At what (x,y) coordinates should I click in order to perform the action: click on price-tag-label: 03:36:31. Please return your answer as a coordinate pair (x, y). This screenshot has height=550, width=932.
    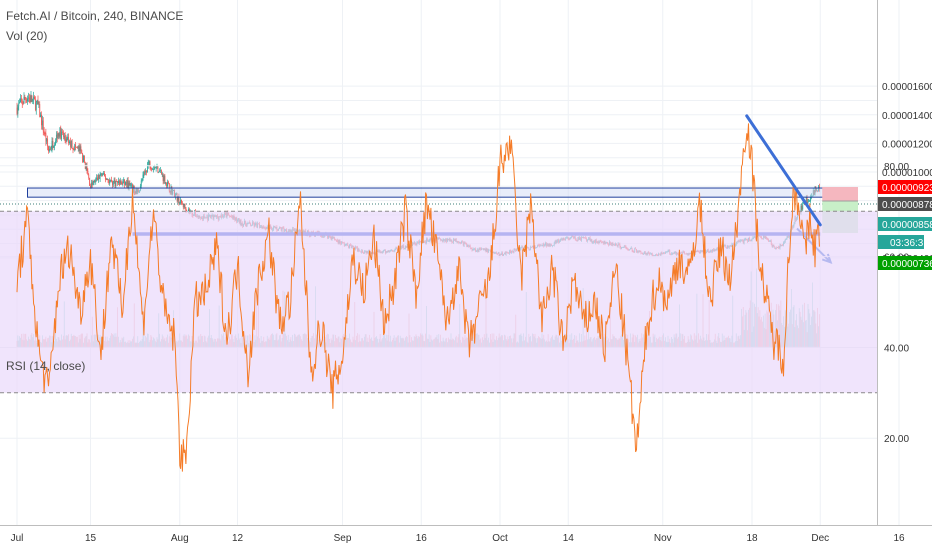
    Looking at the image, I should click on (909, 243).